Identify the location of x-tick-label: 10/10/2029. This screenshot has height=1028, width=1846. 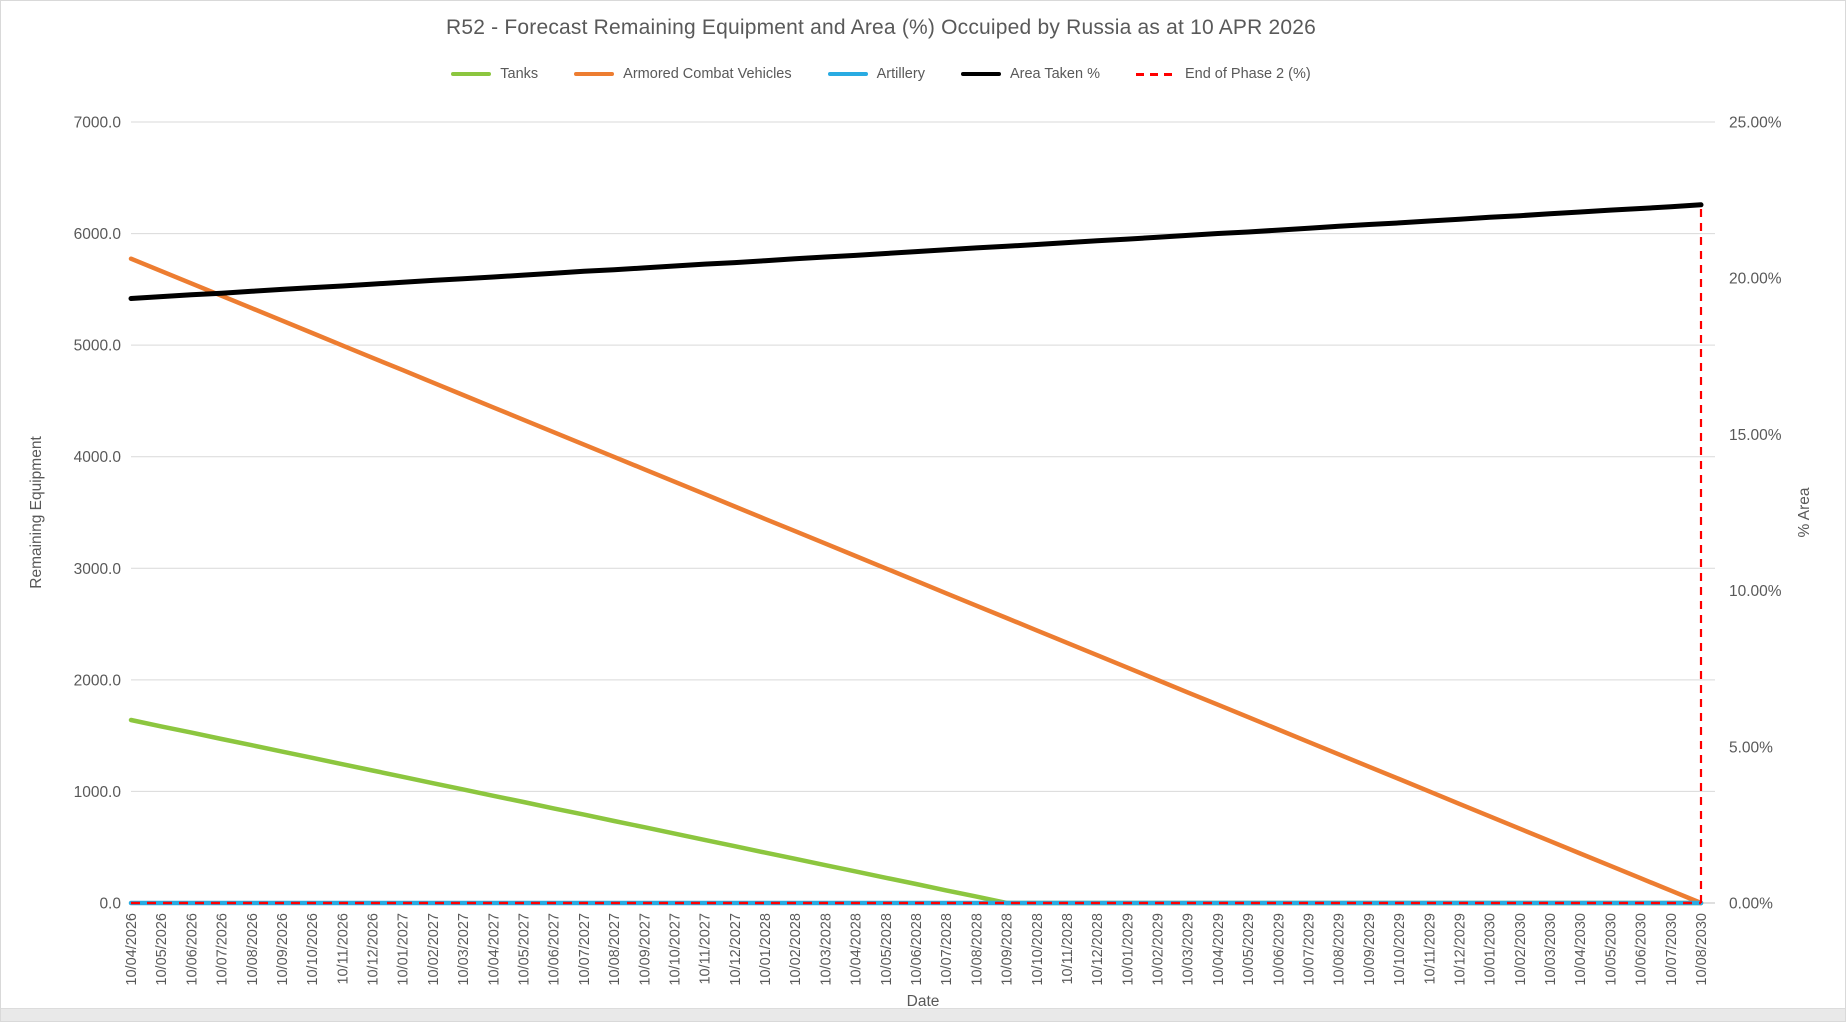
(1400, 949).